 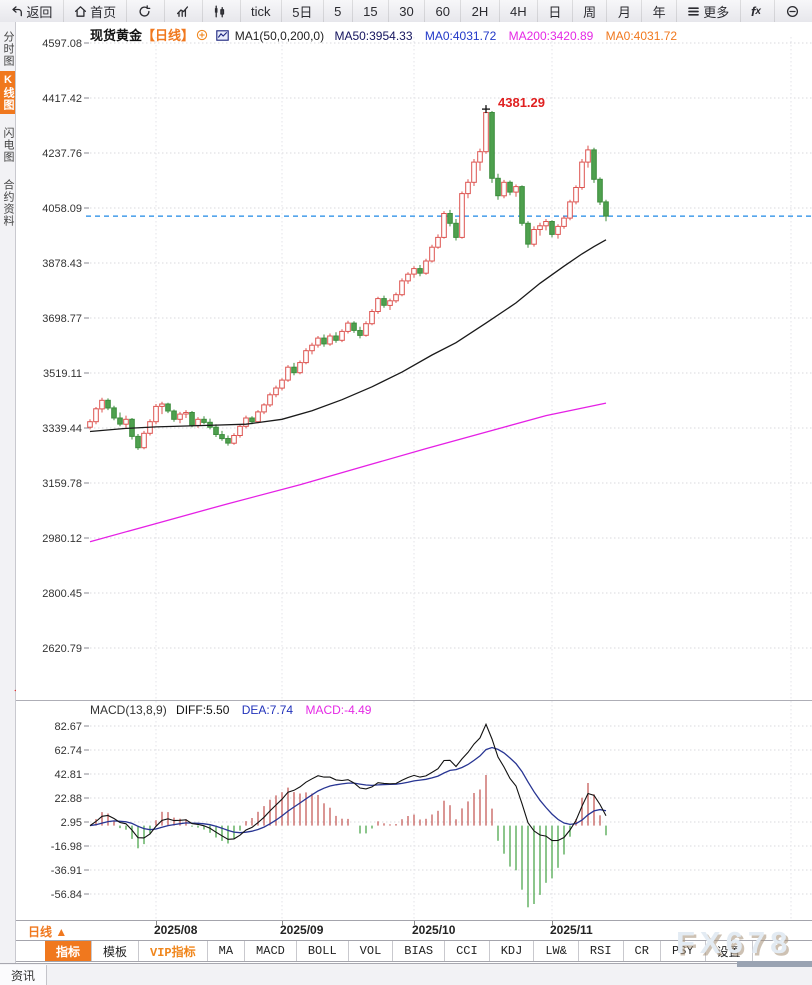 I want to click on indicator-tab-BIAS: BIAS, so click(x=419, y=951).